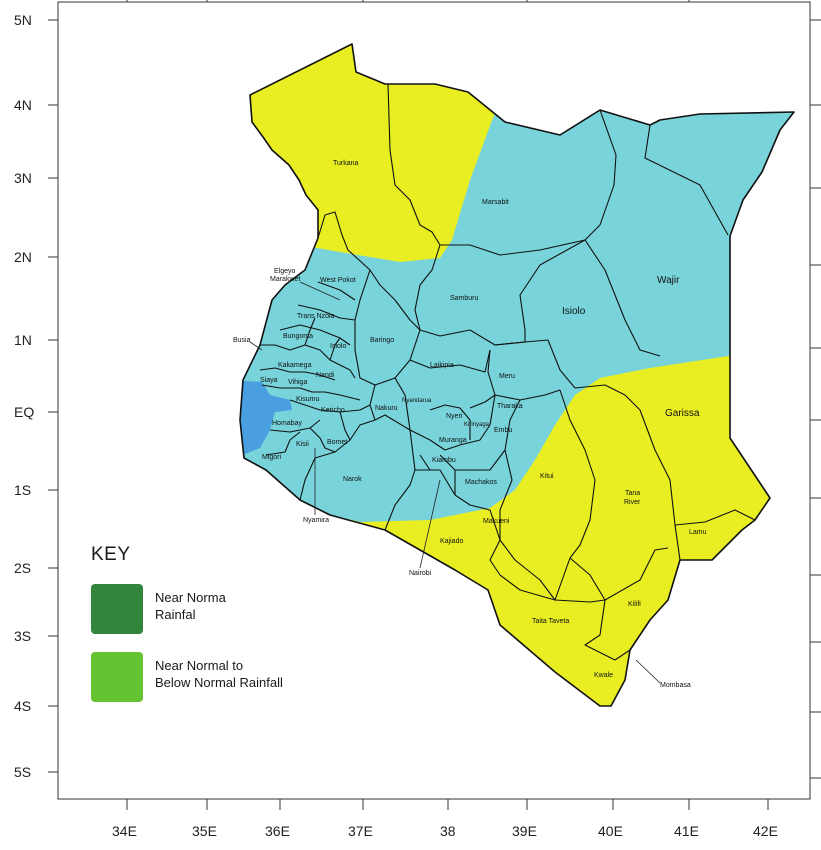 The height and width of the screenshot is (850, 821). Describe the element at coordinates (481, 482) in the screenshot. I see `county-label-machakos: Machakos` at that location.